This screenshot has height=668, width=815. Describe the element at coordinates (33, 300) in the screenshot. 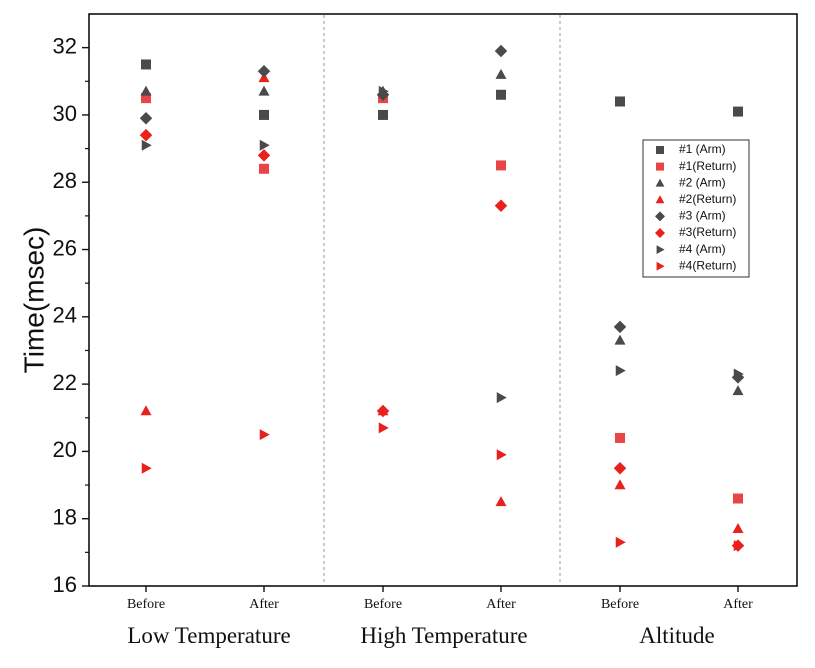

I see `y-axis-label: Time(msec)` at that location.